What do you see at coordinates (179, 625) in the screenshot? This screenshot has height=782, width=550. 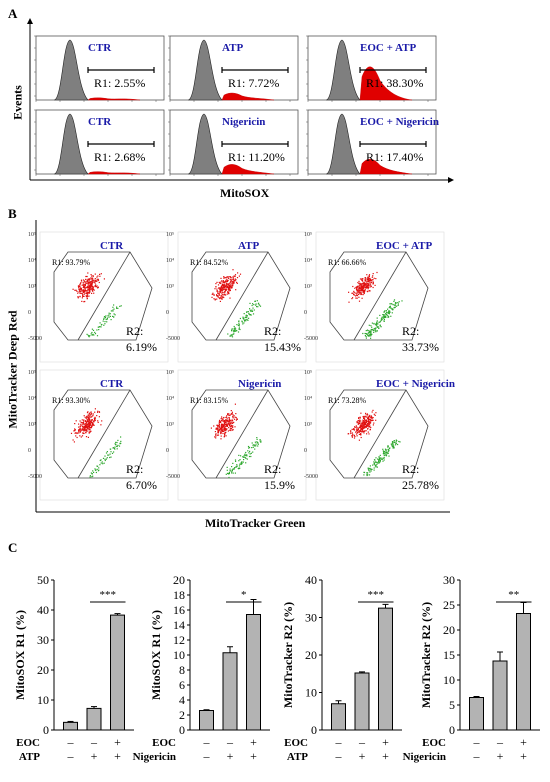 I see `y-tick-label: 14` at bounding box center [179, 625].